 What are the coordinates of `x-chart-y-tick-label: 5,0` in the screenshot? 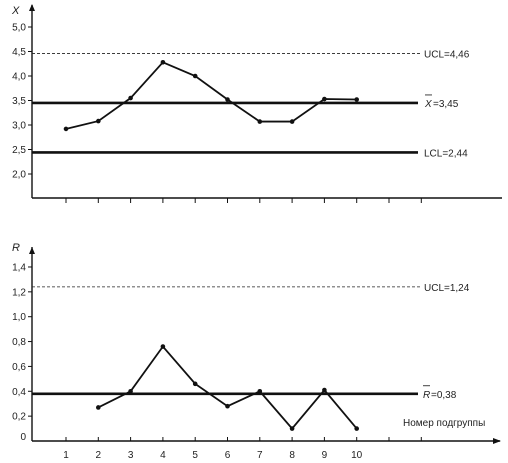 It's located at (19, 28).